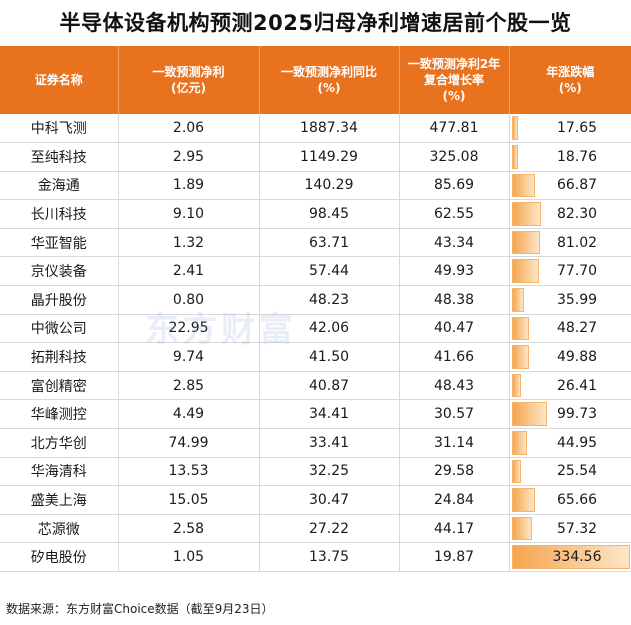 Image resolution: width=631 pixels, height=625 pixels. What do you see at coordinates (577, 328) in the screenshot?
I see `annual-change-value: 48.27` at bounding box center [577, 328].